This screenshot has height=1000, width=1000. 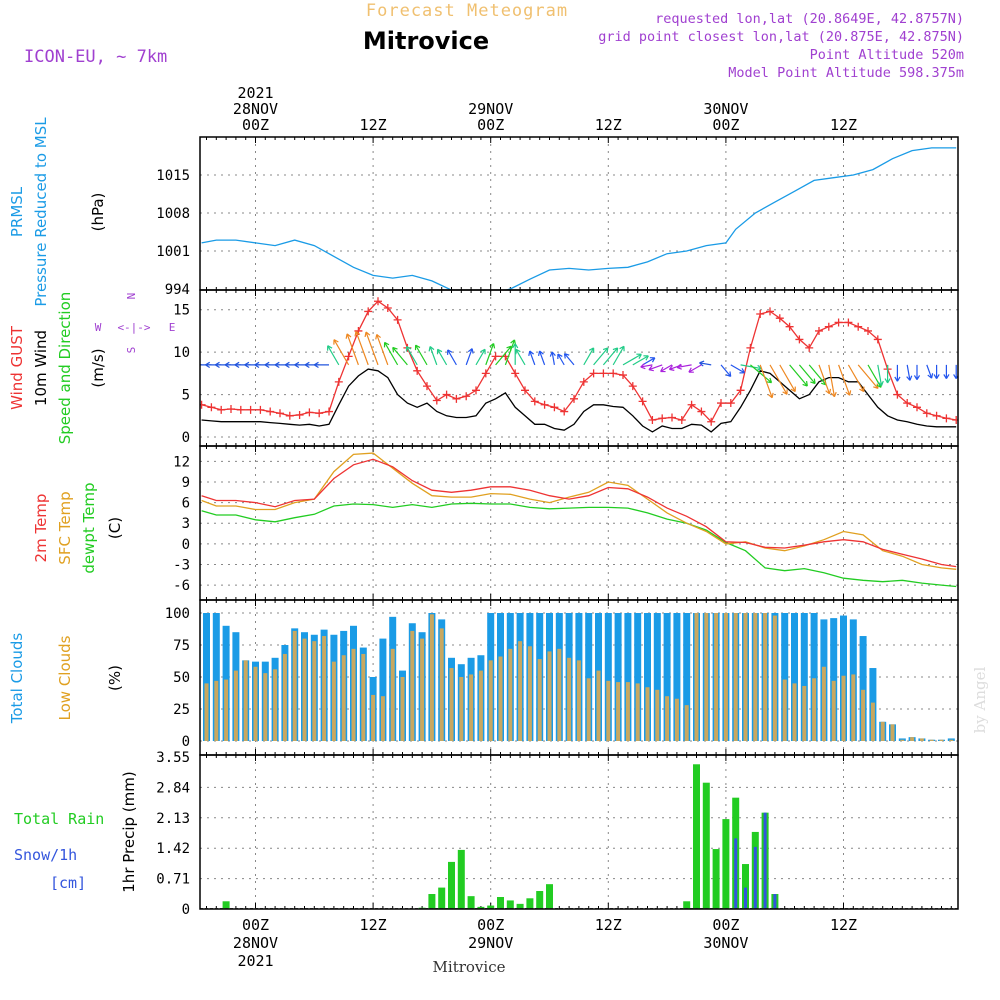 What do you see at coordinates (490, 125) in the screenshot?
I see `top-time-label: 00Z` at bounding box center [490, 125].